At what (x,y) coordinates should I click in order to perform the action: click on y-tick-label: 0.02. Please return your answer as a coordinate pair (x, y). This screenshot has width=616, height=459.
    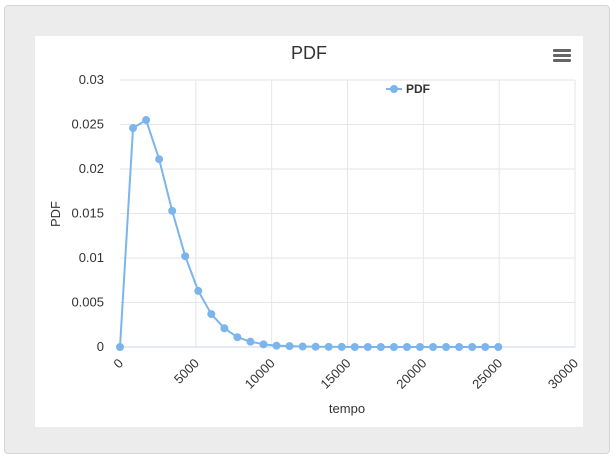
    Looking at the image, I should click on (91, 168).